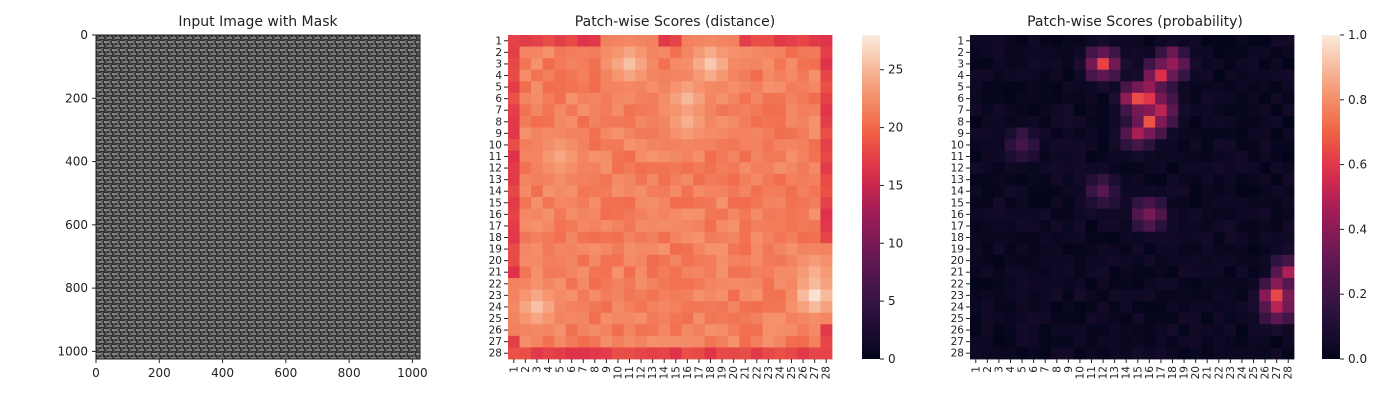 Image resolution: width=1400 pixels, height=400 pixels. I want to click on col-tick-label: 27, so click(815, 372).